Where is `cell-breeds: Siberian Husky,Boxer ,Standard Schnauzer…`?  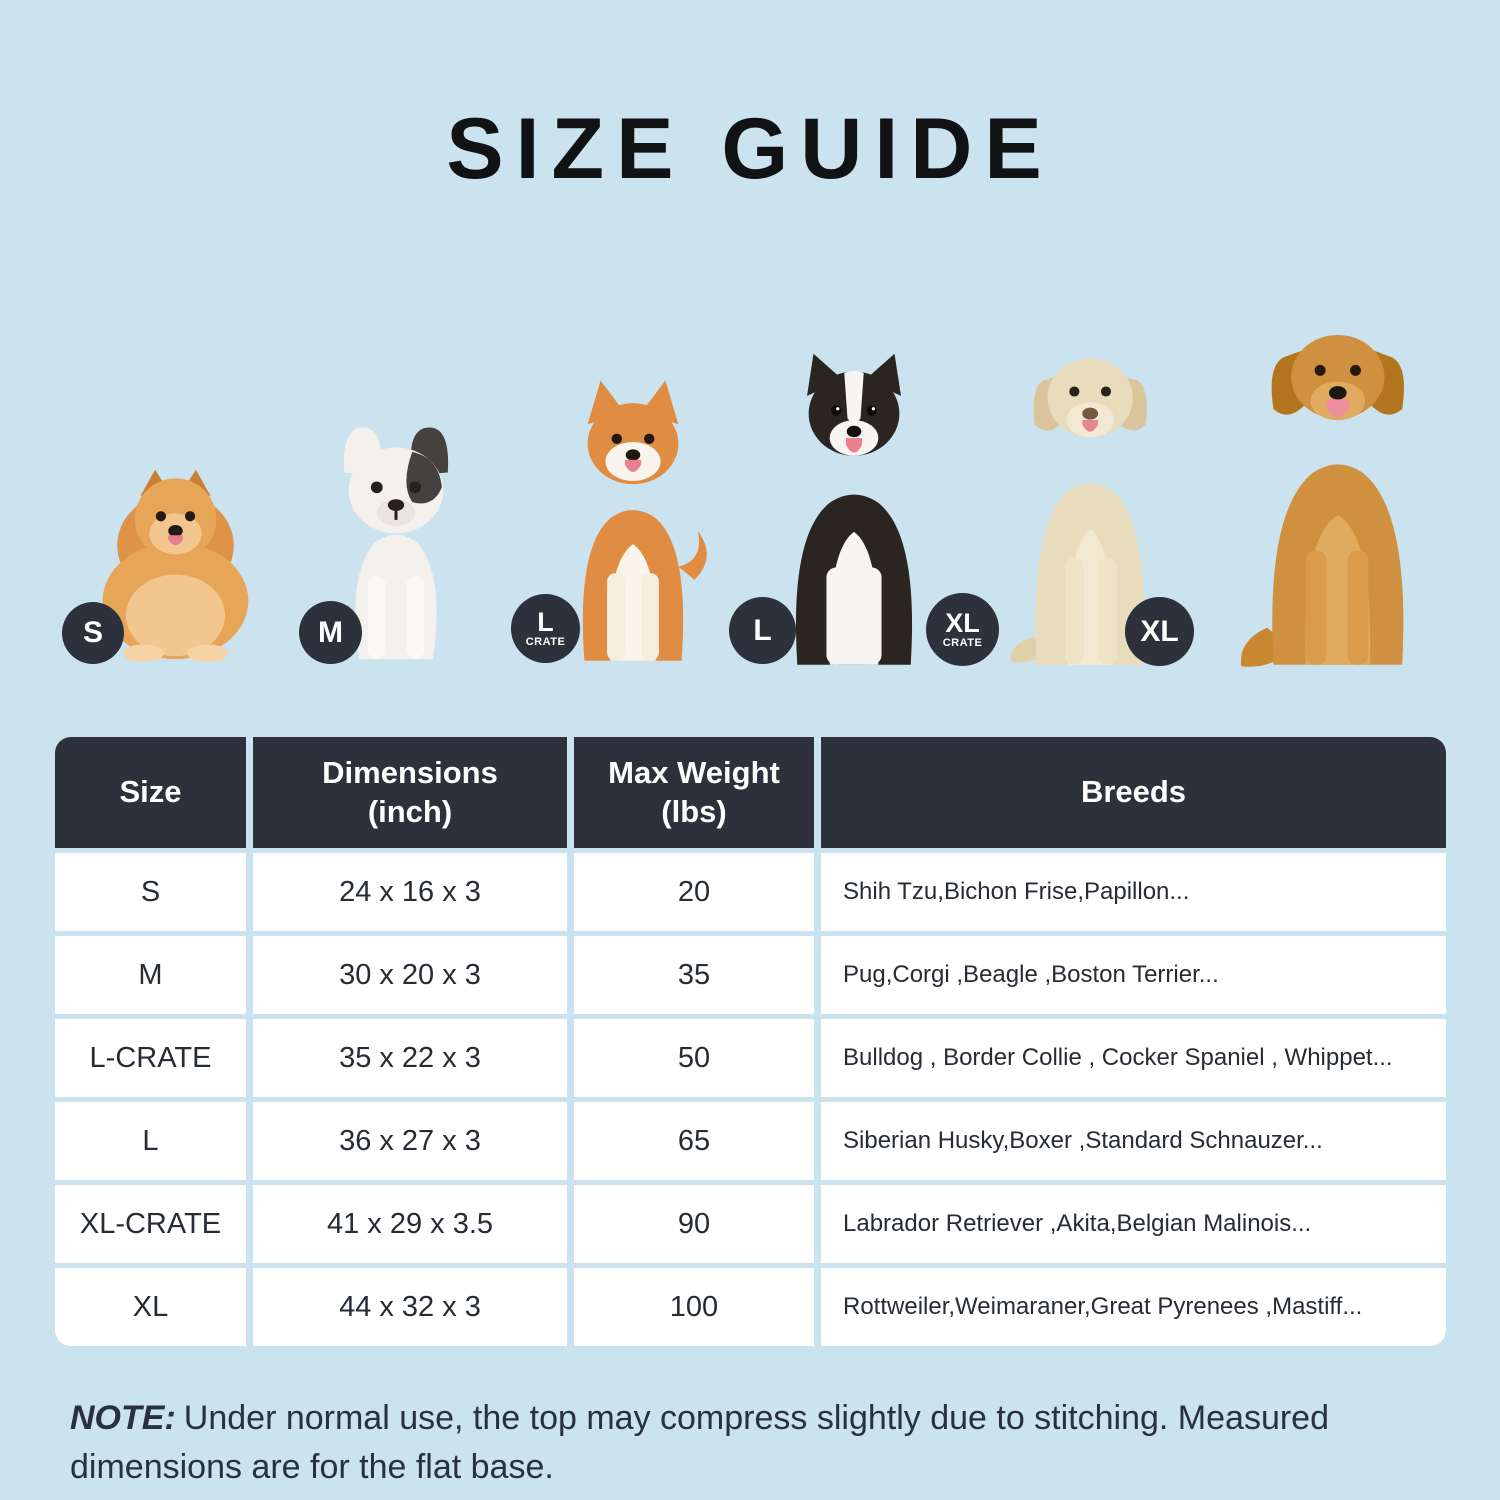 cell-breeds: Siberian Husky,Boxer ,Standard Schnauzer… is located at coordinates (1133, 1141).